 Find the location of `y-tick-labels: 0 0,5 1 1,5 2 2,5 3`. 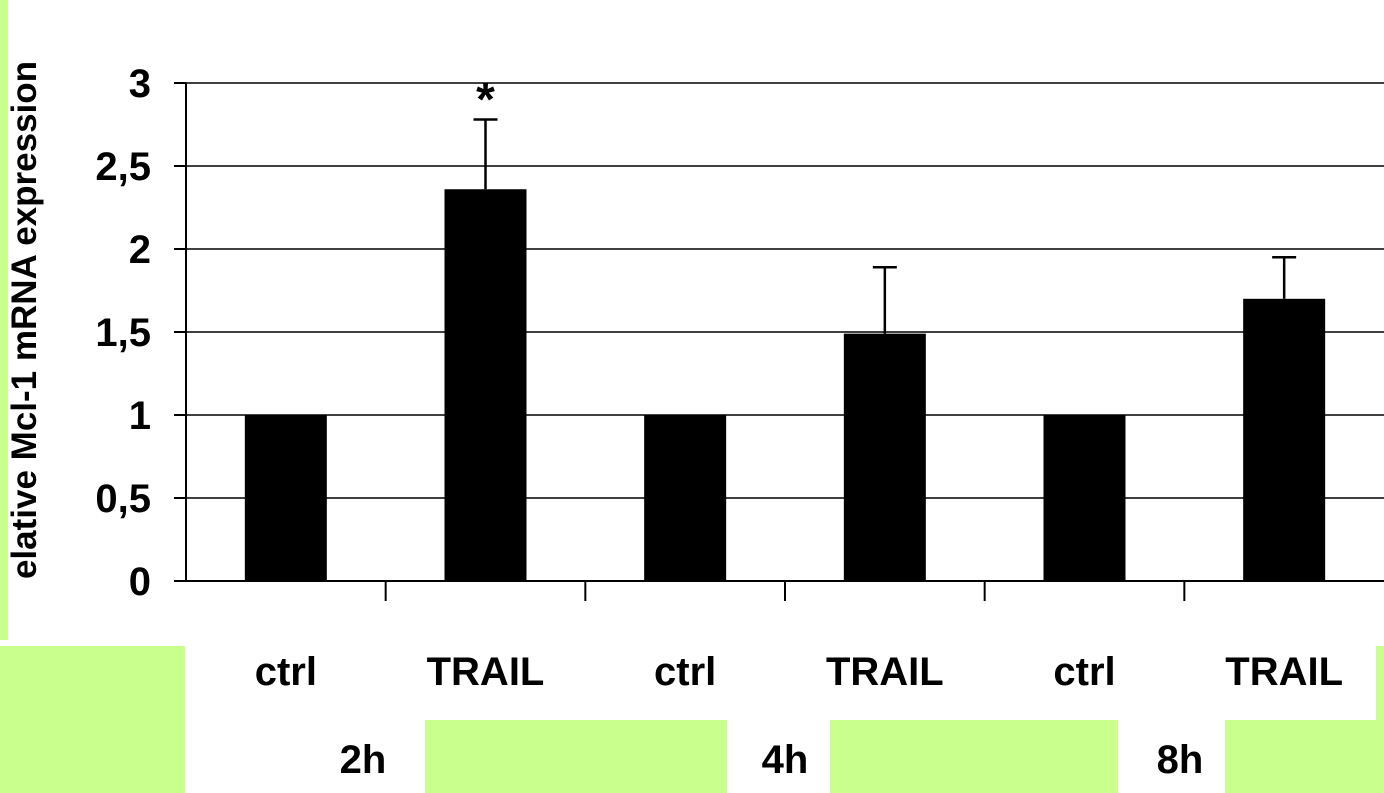

y-tick-labels: 0 0,5 1 1,5 2 2,5 3 is located at coordinates (123, 333).